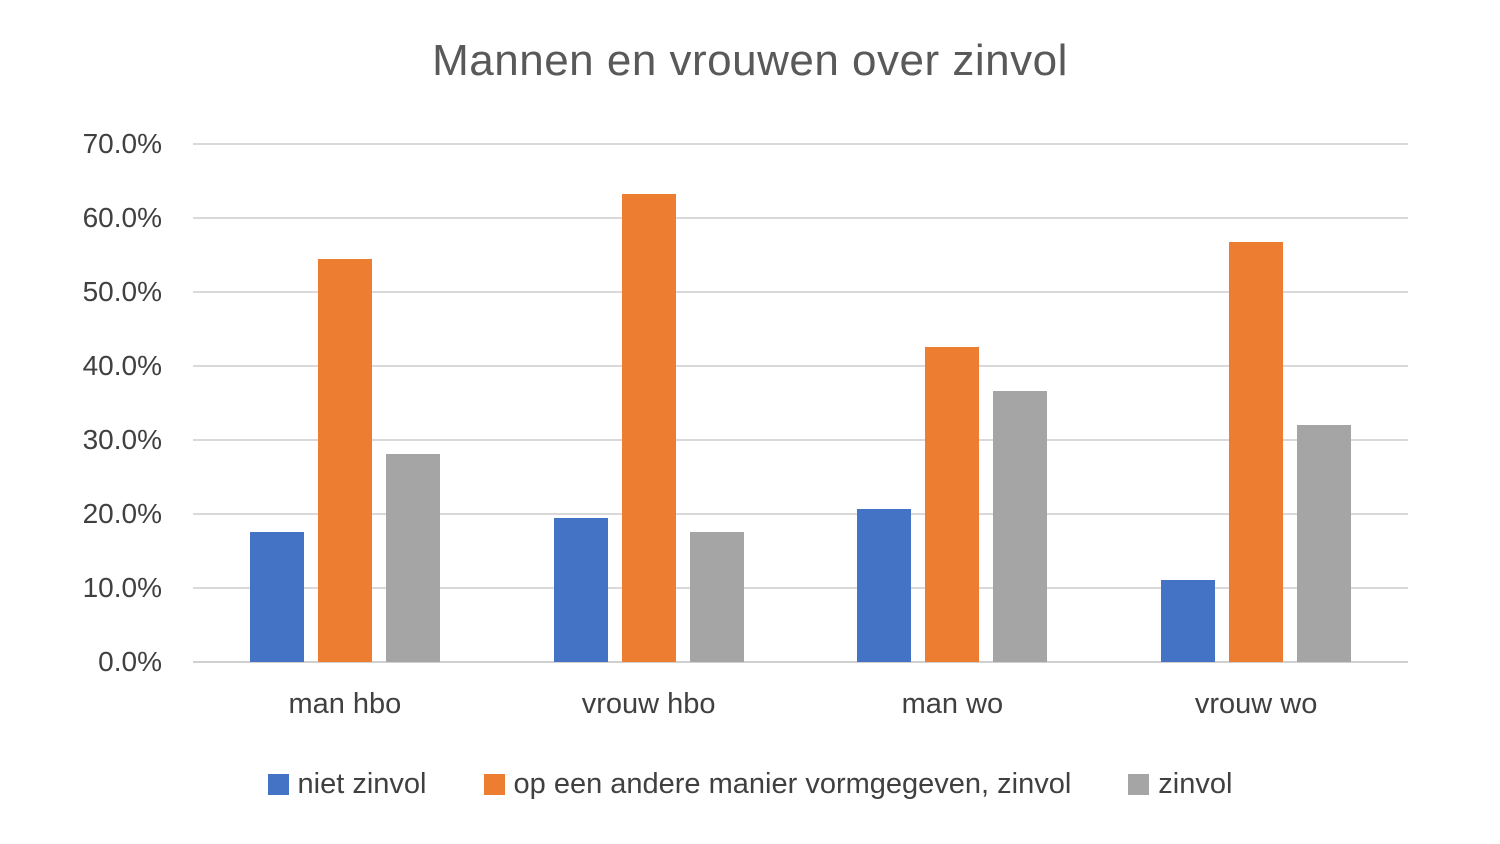 The image size is (1500, 844). I want to click on chart-title: Mannen en vrouwen over zinvol, so click(750, 60).